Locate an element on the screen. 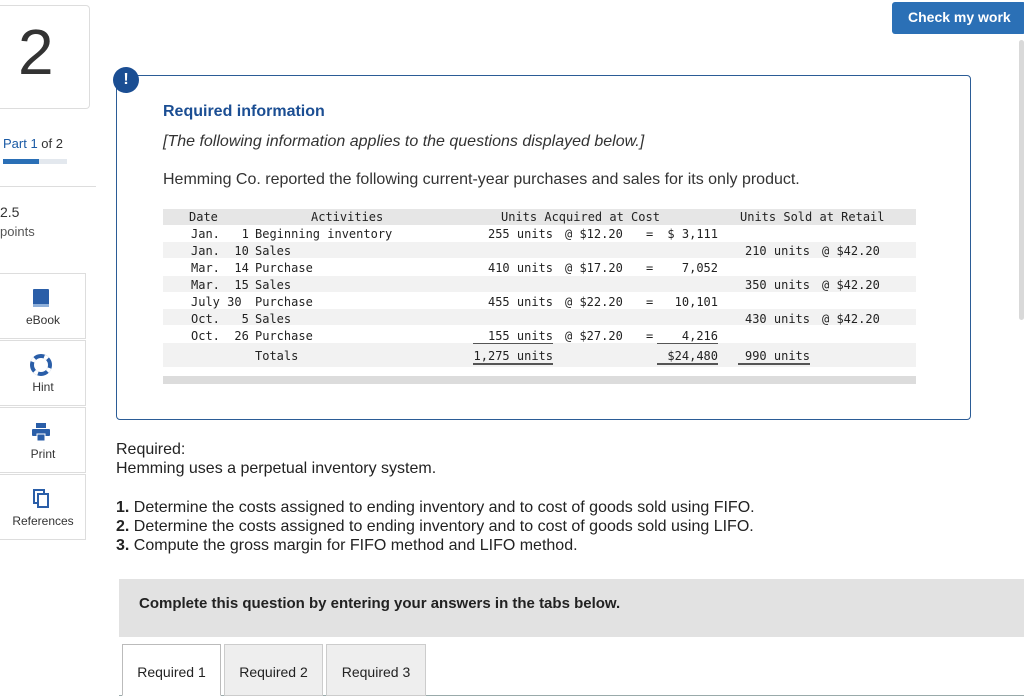 The height and width of the screenshot is (698, 1024). row-units-acquired: 455 units is located at coordinates (520, 302).